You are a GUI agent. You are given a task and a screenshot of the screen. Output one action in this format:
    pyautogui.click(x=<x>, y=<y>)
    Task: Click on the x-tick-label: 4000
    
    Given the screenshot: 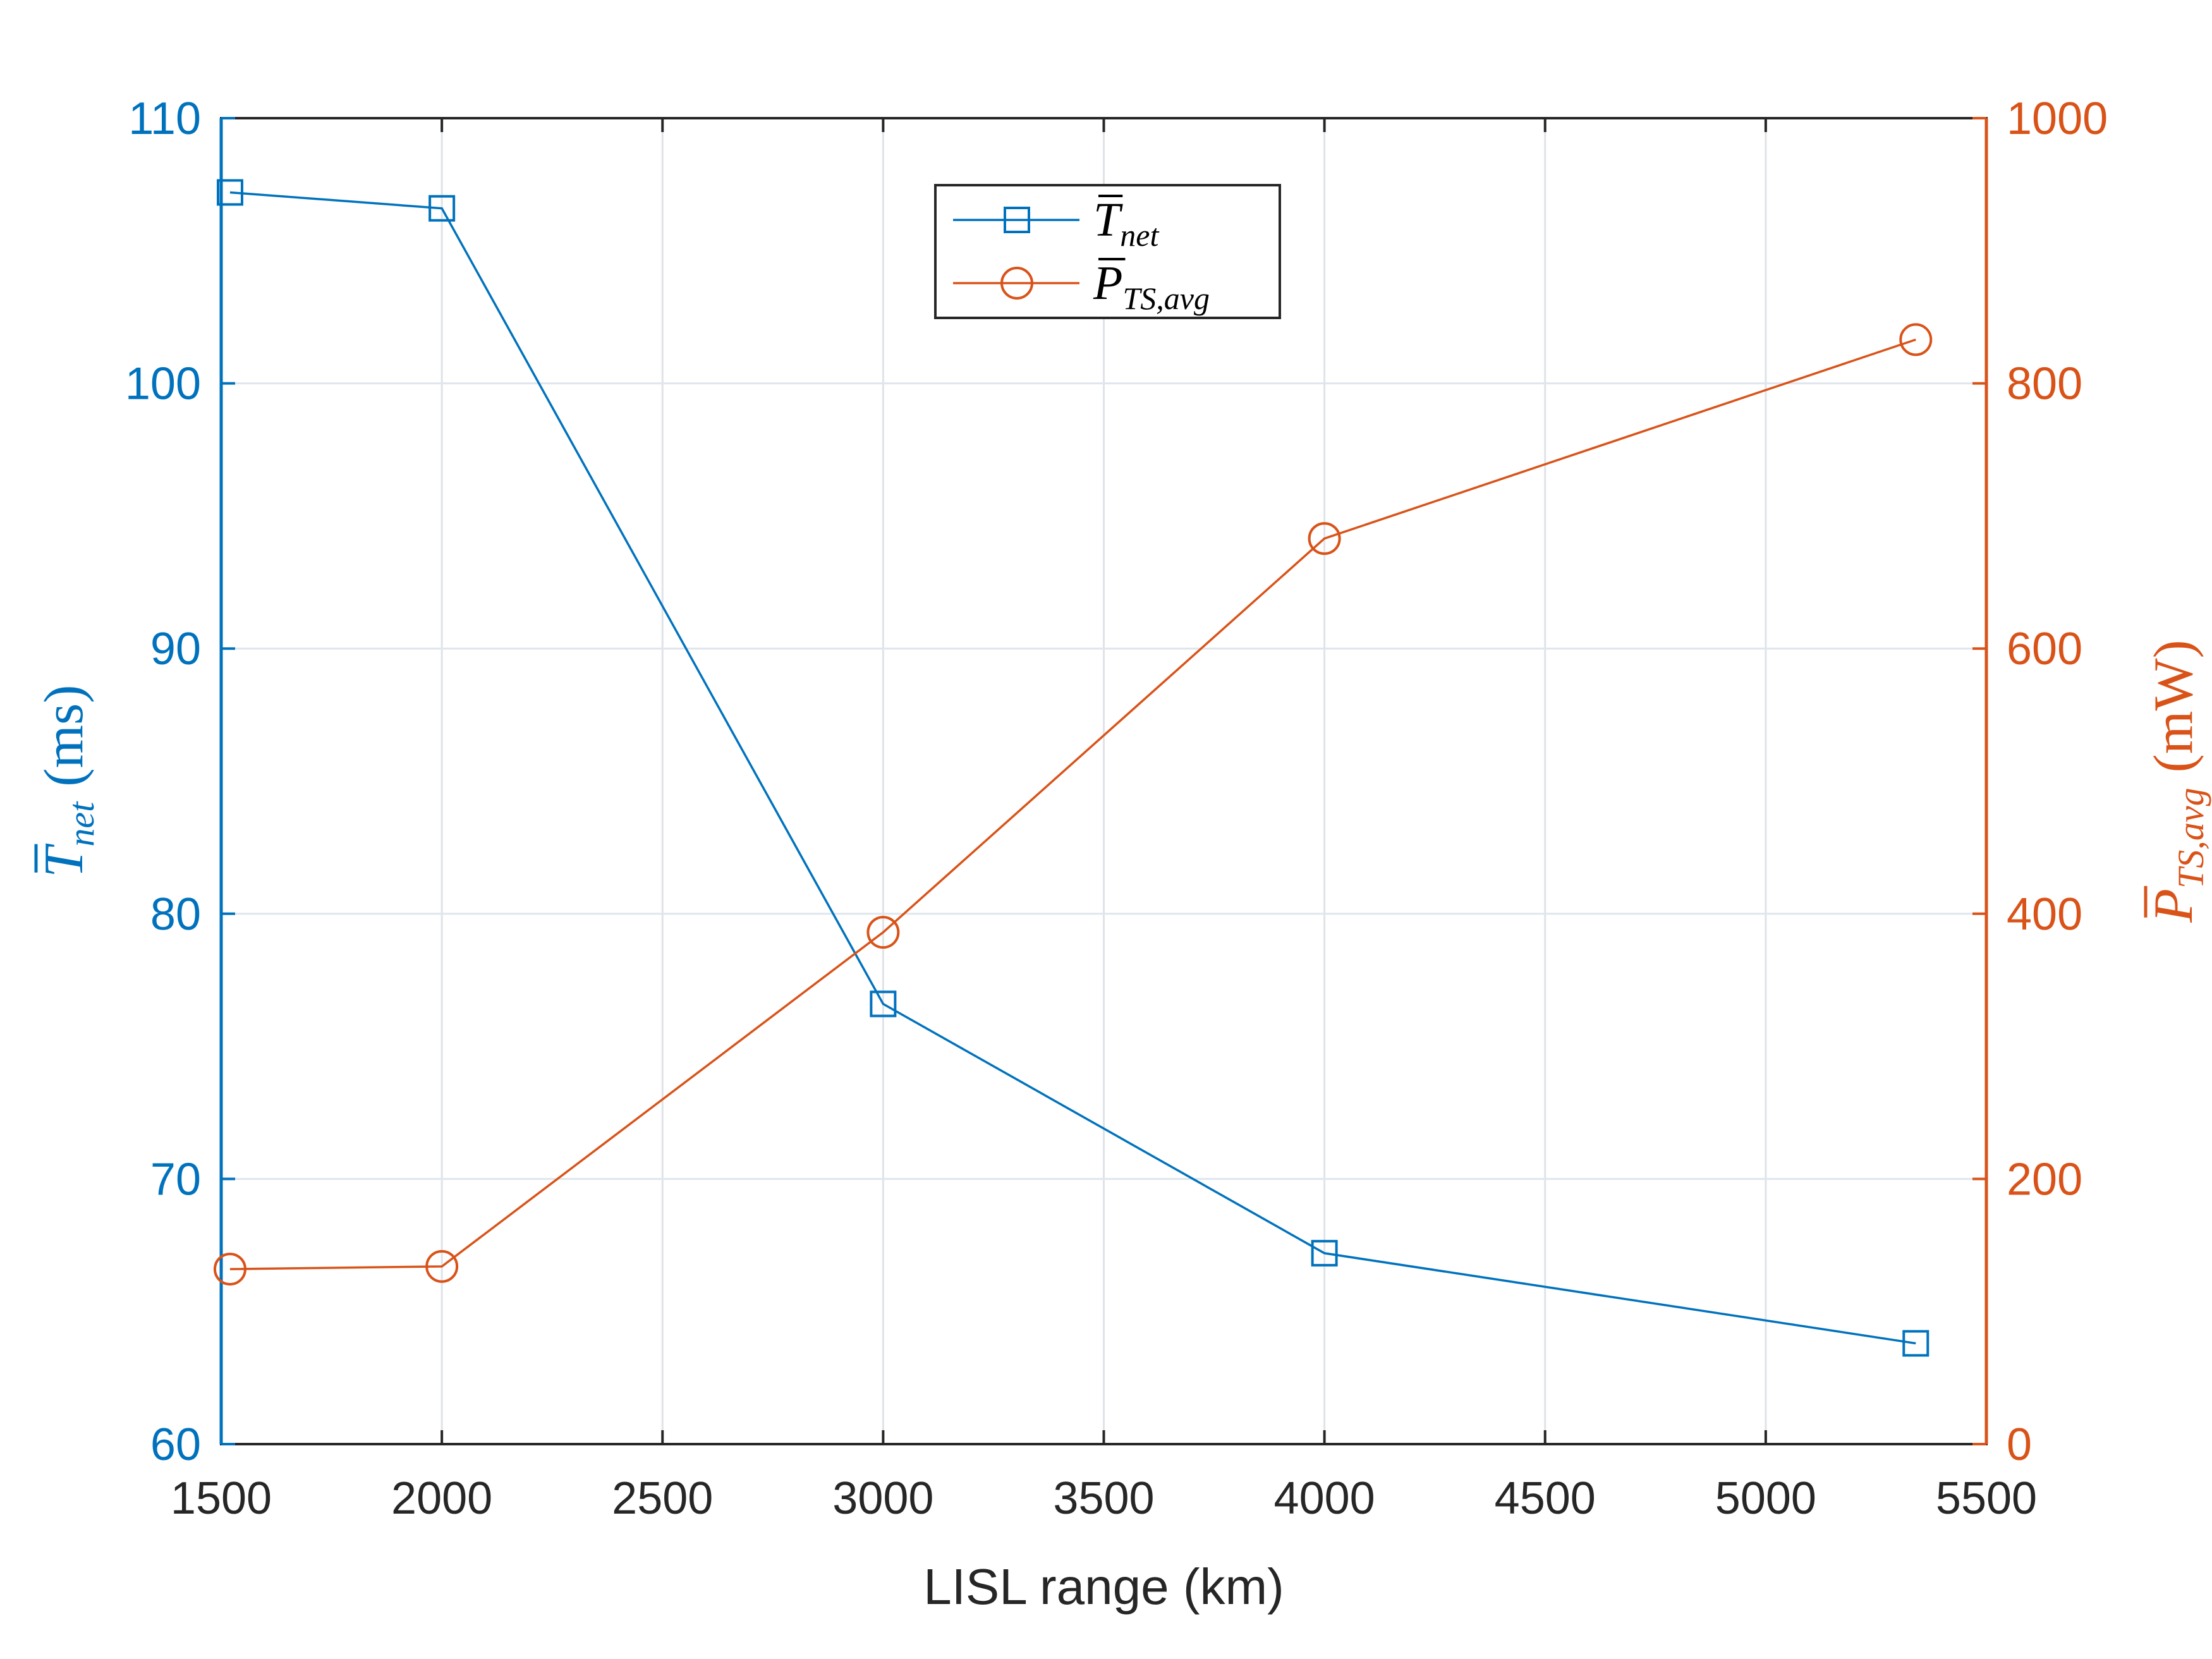 What is the action you would take?
    pyautogui.click(x=1324, y=1498)
    